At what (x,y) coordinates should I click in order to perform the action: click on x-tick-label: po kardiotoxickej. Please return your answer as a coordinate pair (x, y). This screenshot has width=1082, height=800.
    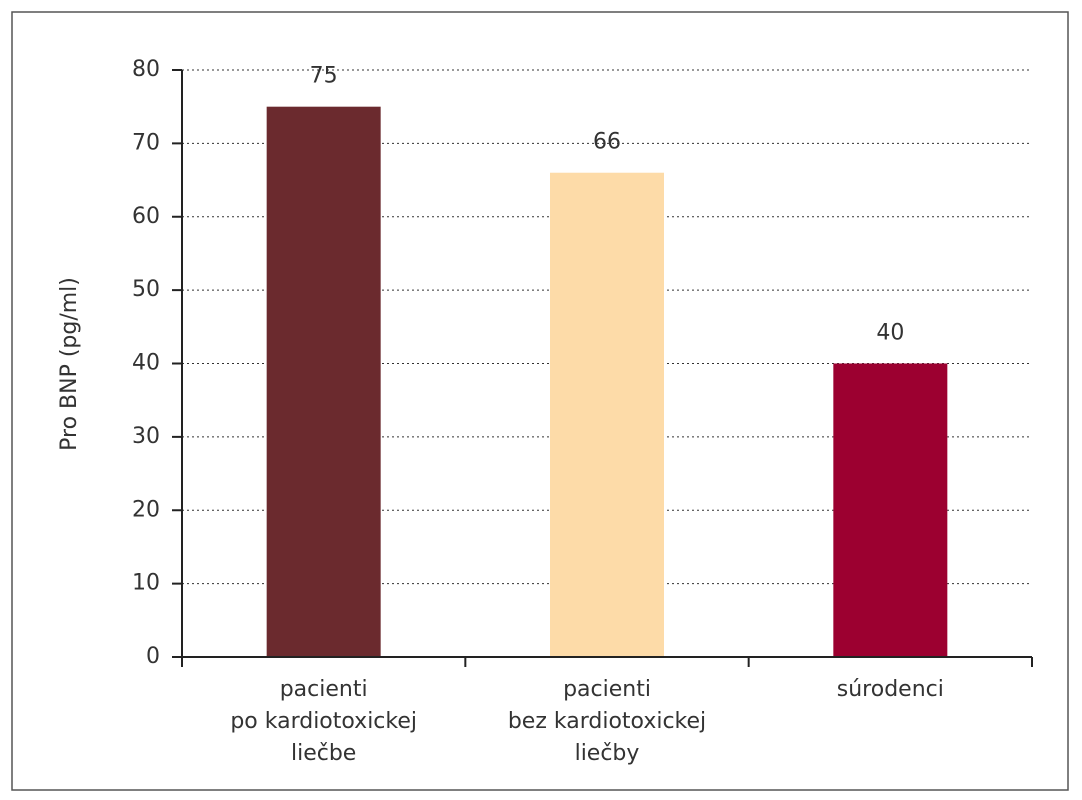
    Looking at the image, I should click on (323, 721).